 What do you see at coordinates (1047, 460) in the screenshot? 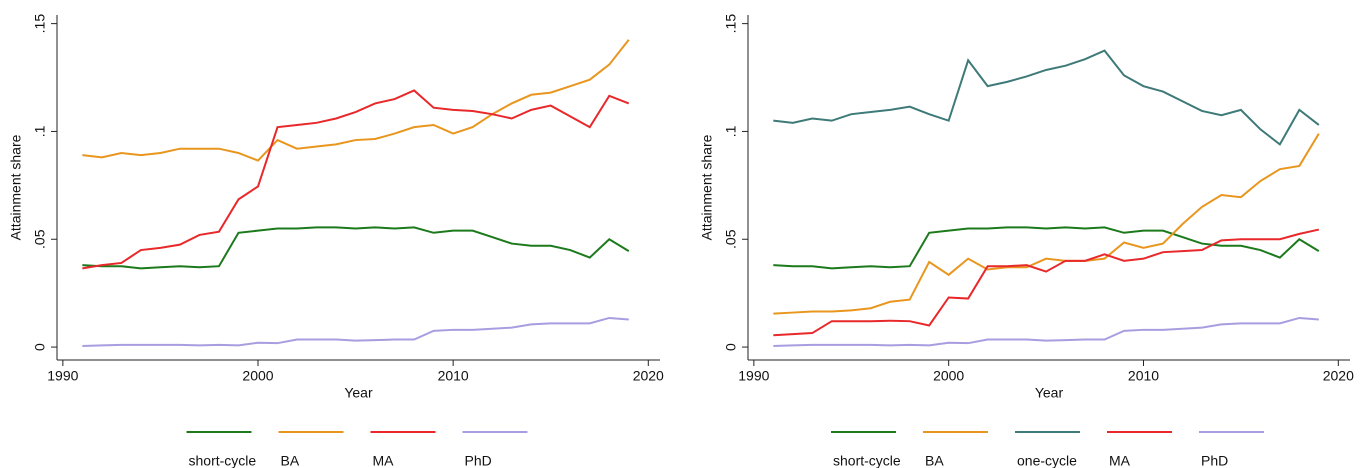
I see `legend-label: one-cycle` at bounding box center [1047, 460].